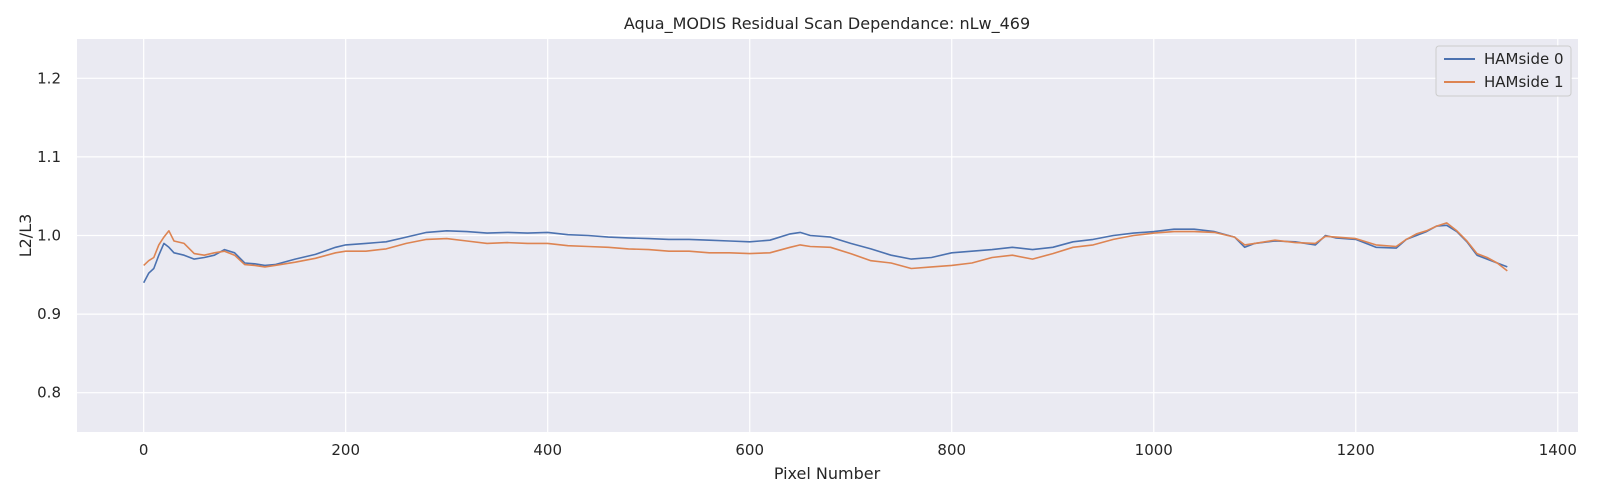 The width and height of the screenshot is (1600, 500). Describe the element at coordinates (1154, 450) in the screenshot. I see `x-tick-label: 1000` at that location.